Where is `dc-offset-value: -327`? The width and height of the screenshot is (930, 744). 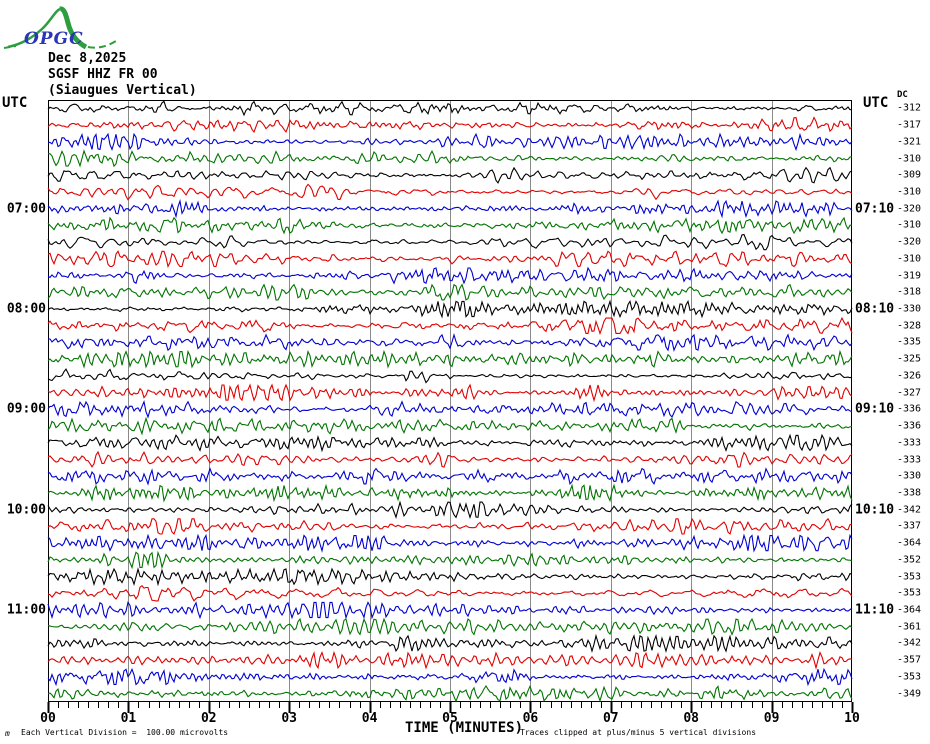
dc-offset-value: -327 is located at coordinates (909, 393).